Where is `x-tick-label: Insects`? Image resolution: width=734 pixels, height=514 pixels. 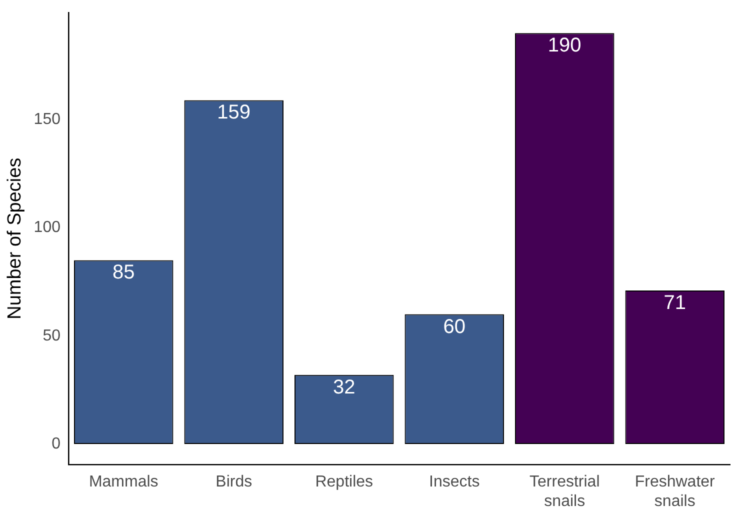
x-tick-label: Insects is located at coordinates (454, 482).